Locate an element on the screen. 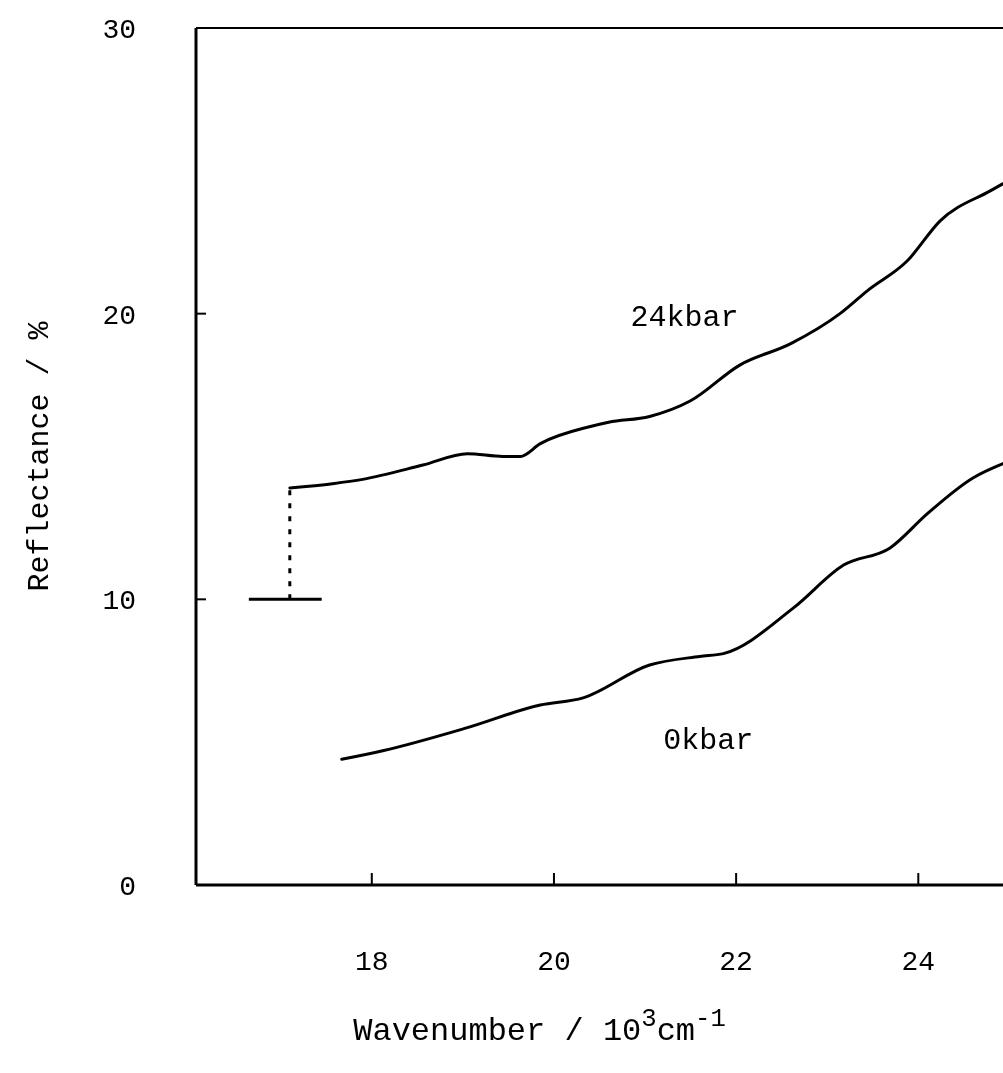 This screenshot has width=1003, height=1073. x-tick-label: 20 is located at coordinates (554, 962).